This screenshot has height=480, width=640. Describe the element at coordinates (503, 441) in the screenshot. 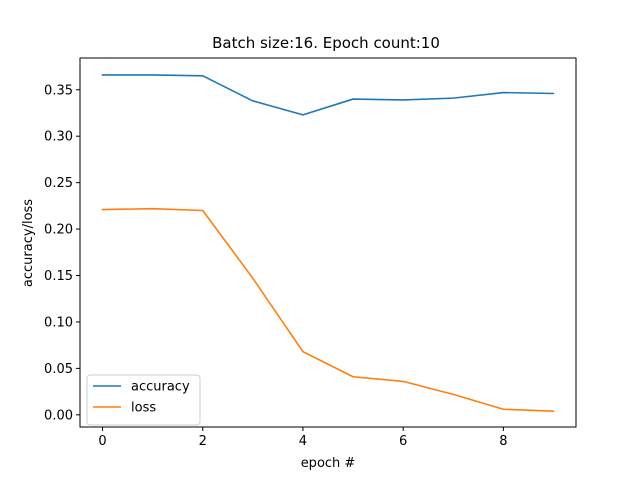

I see `x-tick-label: 8` at that location.